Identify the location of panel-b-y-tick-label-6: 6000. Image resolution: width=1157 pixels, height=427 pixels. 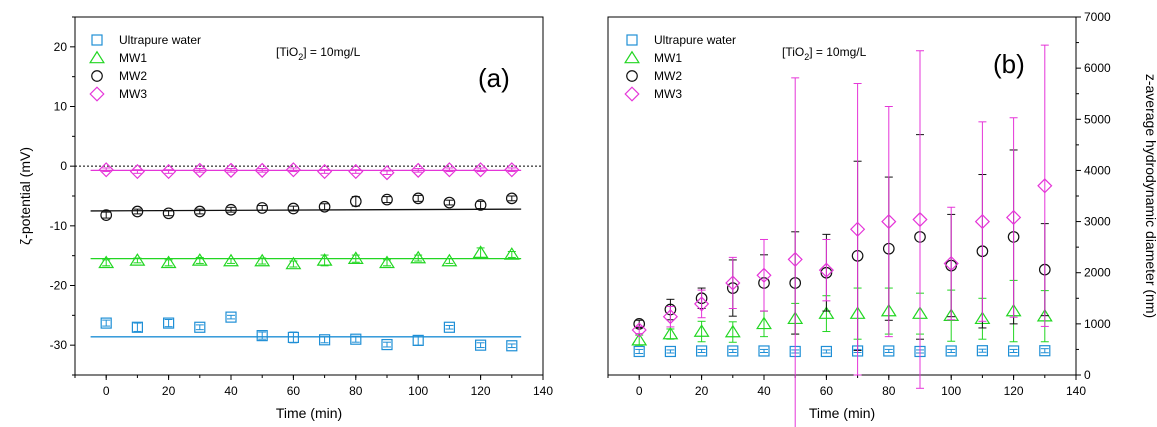
(1097, 68).